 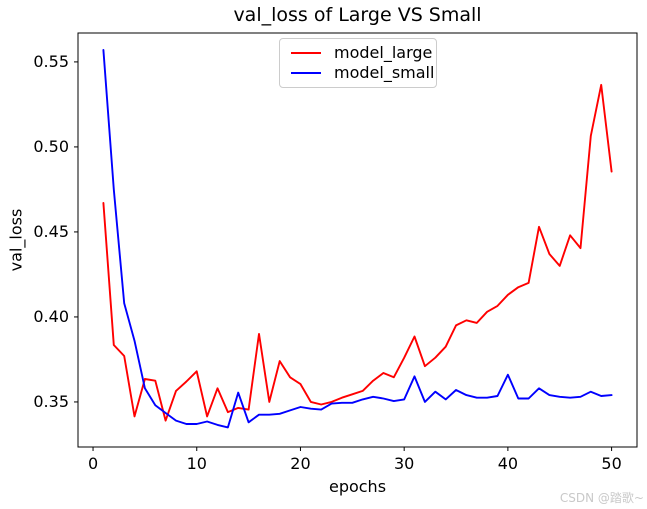 What do you see at coordinates (306, 53) in the screenshot?
I see `legend-red-line-swatch` at bounding box center [306, 53].